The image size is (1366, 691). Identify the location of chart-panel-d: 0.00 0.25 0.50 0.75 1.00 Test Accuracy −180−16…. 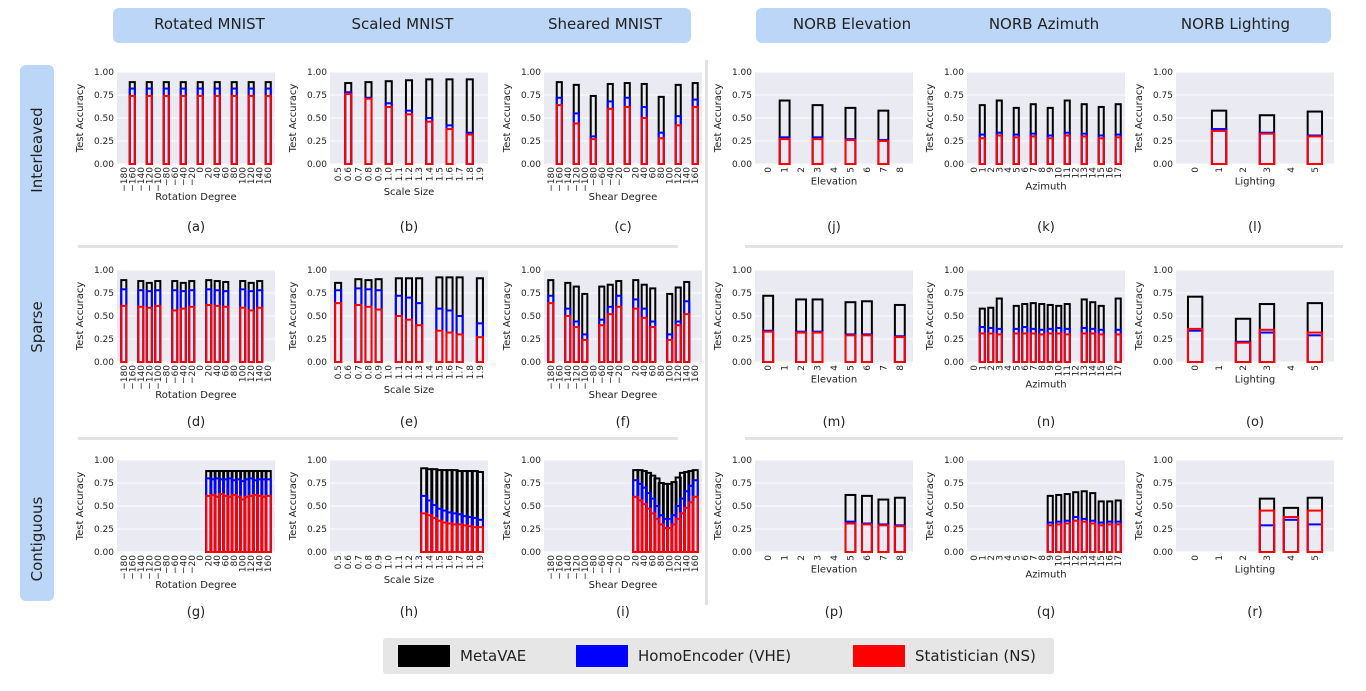
(175, 333).